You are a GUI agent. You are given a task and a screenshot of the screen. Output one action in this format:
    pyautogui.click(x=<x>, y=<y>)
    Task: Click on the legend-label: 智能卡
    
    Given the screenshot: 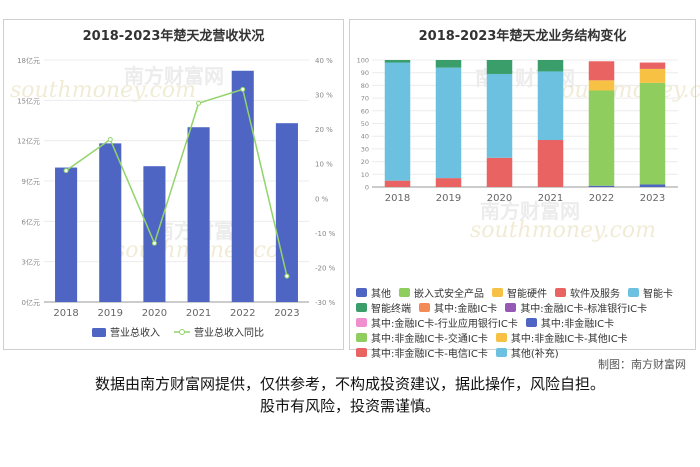 What is the action you would take?
    pyautogui.click(x=658, y=294)
    